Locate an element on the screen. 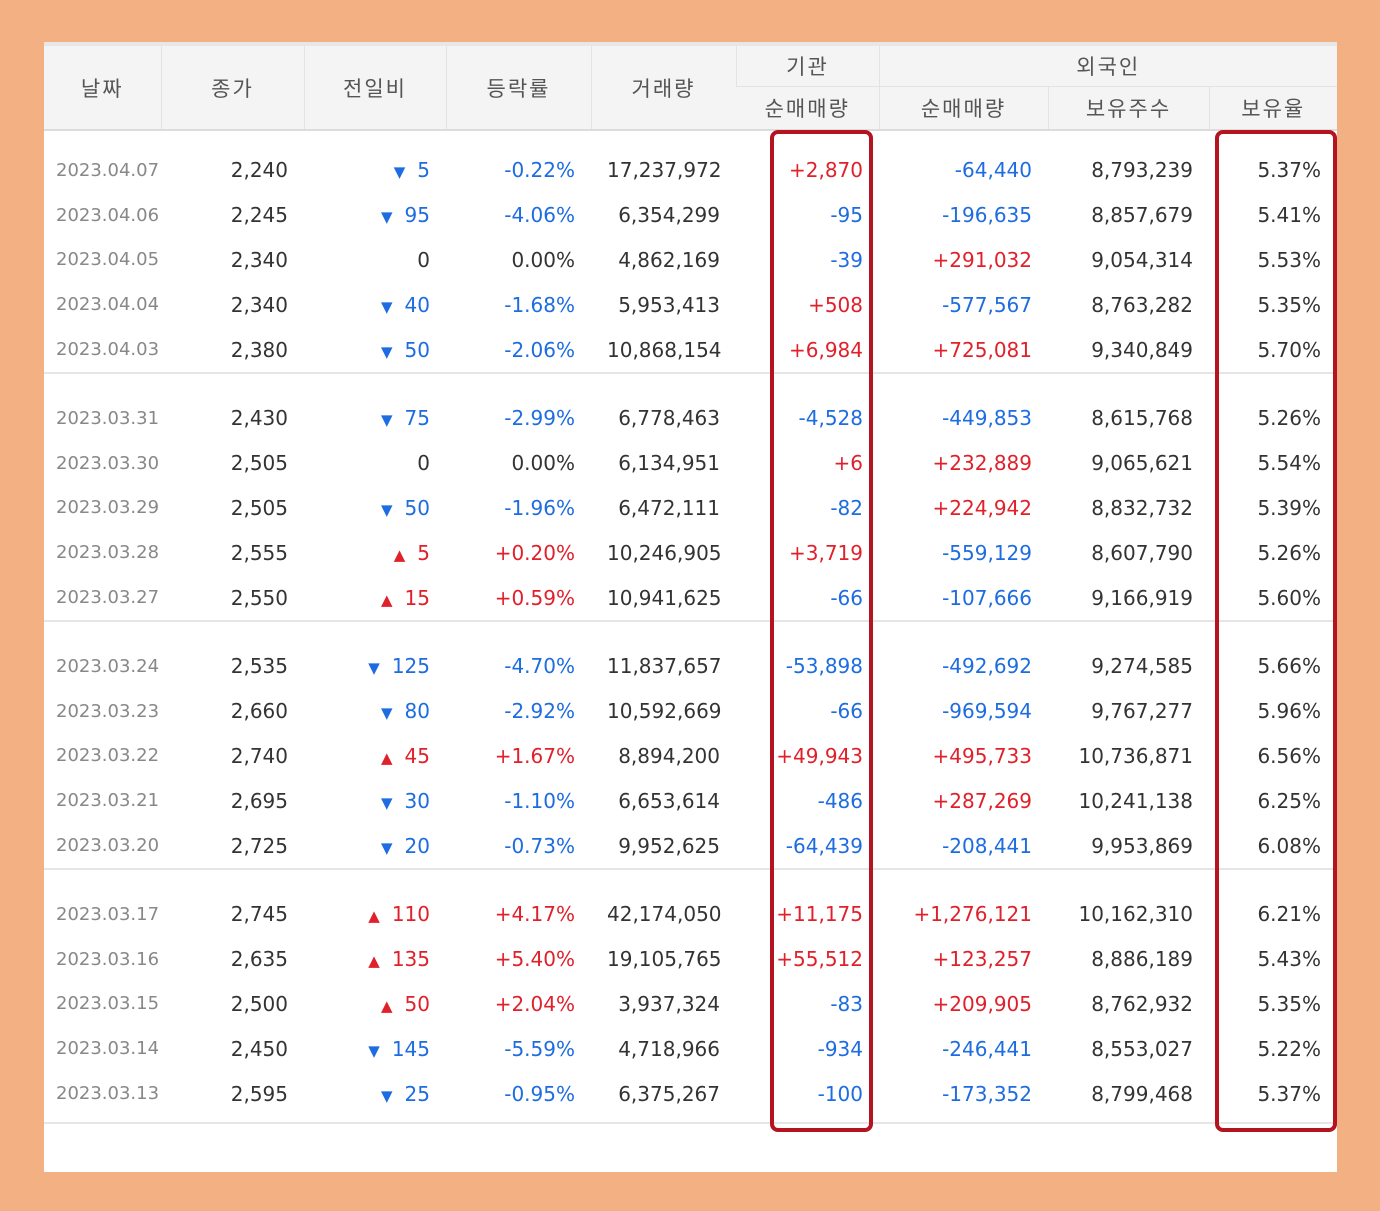 The width and height of the screenshot is (1380, 1211). foreign-shares-cell: 9,274,585 is located at coordinates (1142, 666).